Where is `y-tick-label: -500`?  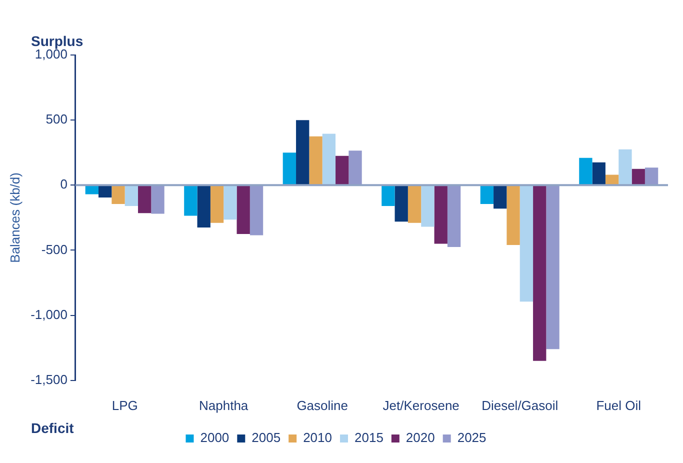 y-tick-label: -500 is located at coordinates (54, 249).